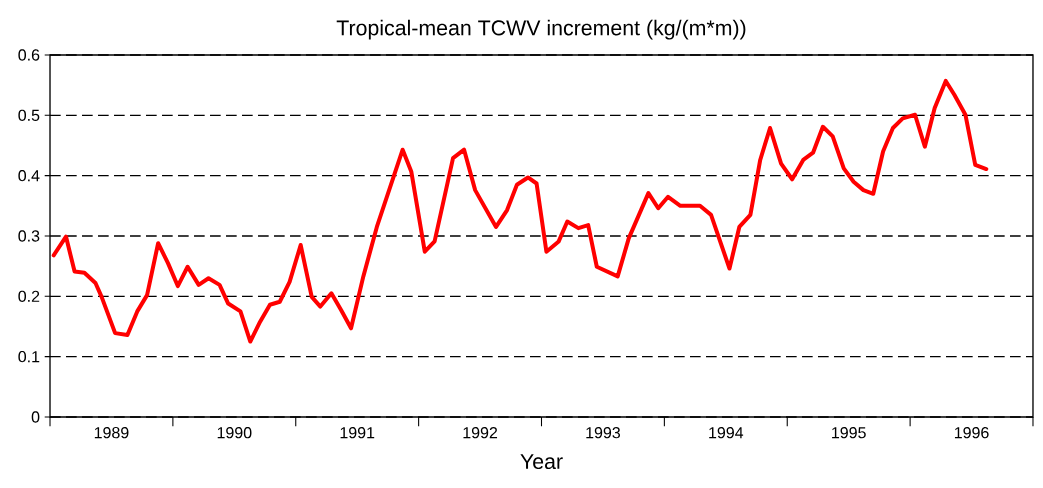  I want to click on y-tick-label: 0.1, so click(29, 356).